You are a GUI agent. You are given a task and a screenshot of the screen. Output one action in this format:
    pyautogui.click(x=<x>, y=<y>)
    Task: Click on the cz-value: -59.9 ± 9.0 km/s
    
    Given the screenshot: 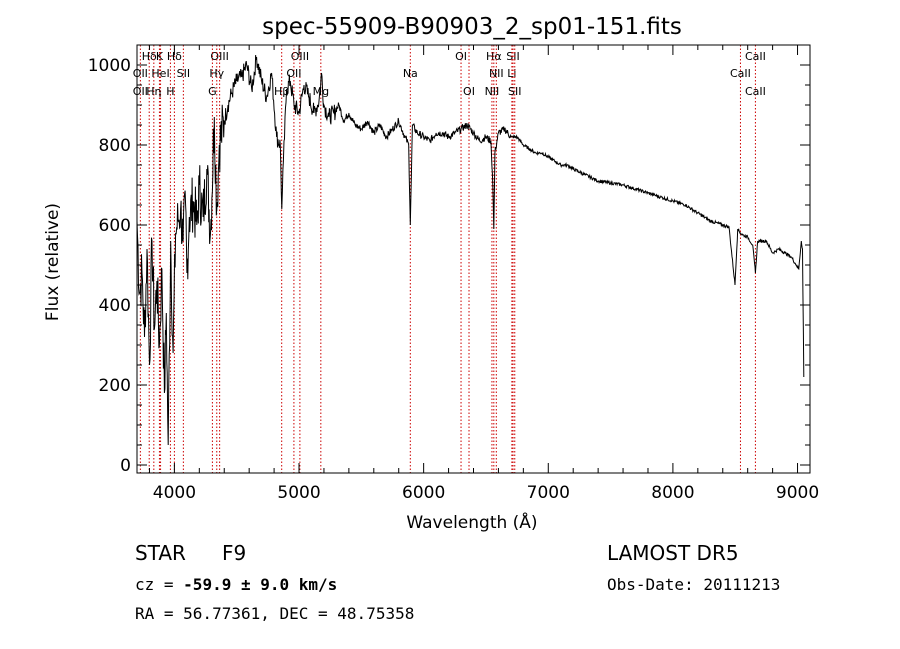 What is the action you would take?
    pyautogui.click(x=260, y=584)
    